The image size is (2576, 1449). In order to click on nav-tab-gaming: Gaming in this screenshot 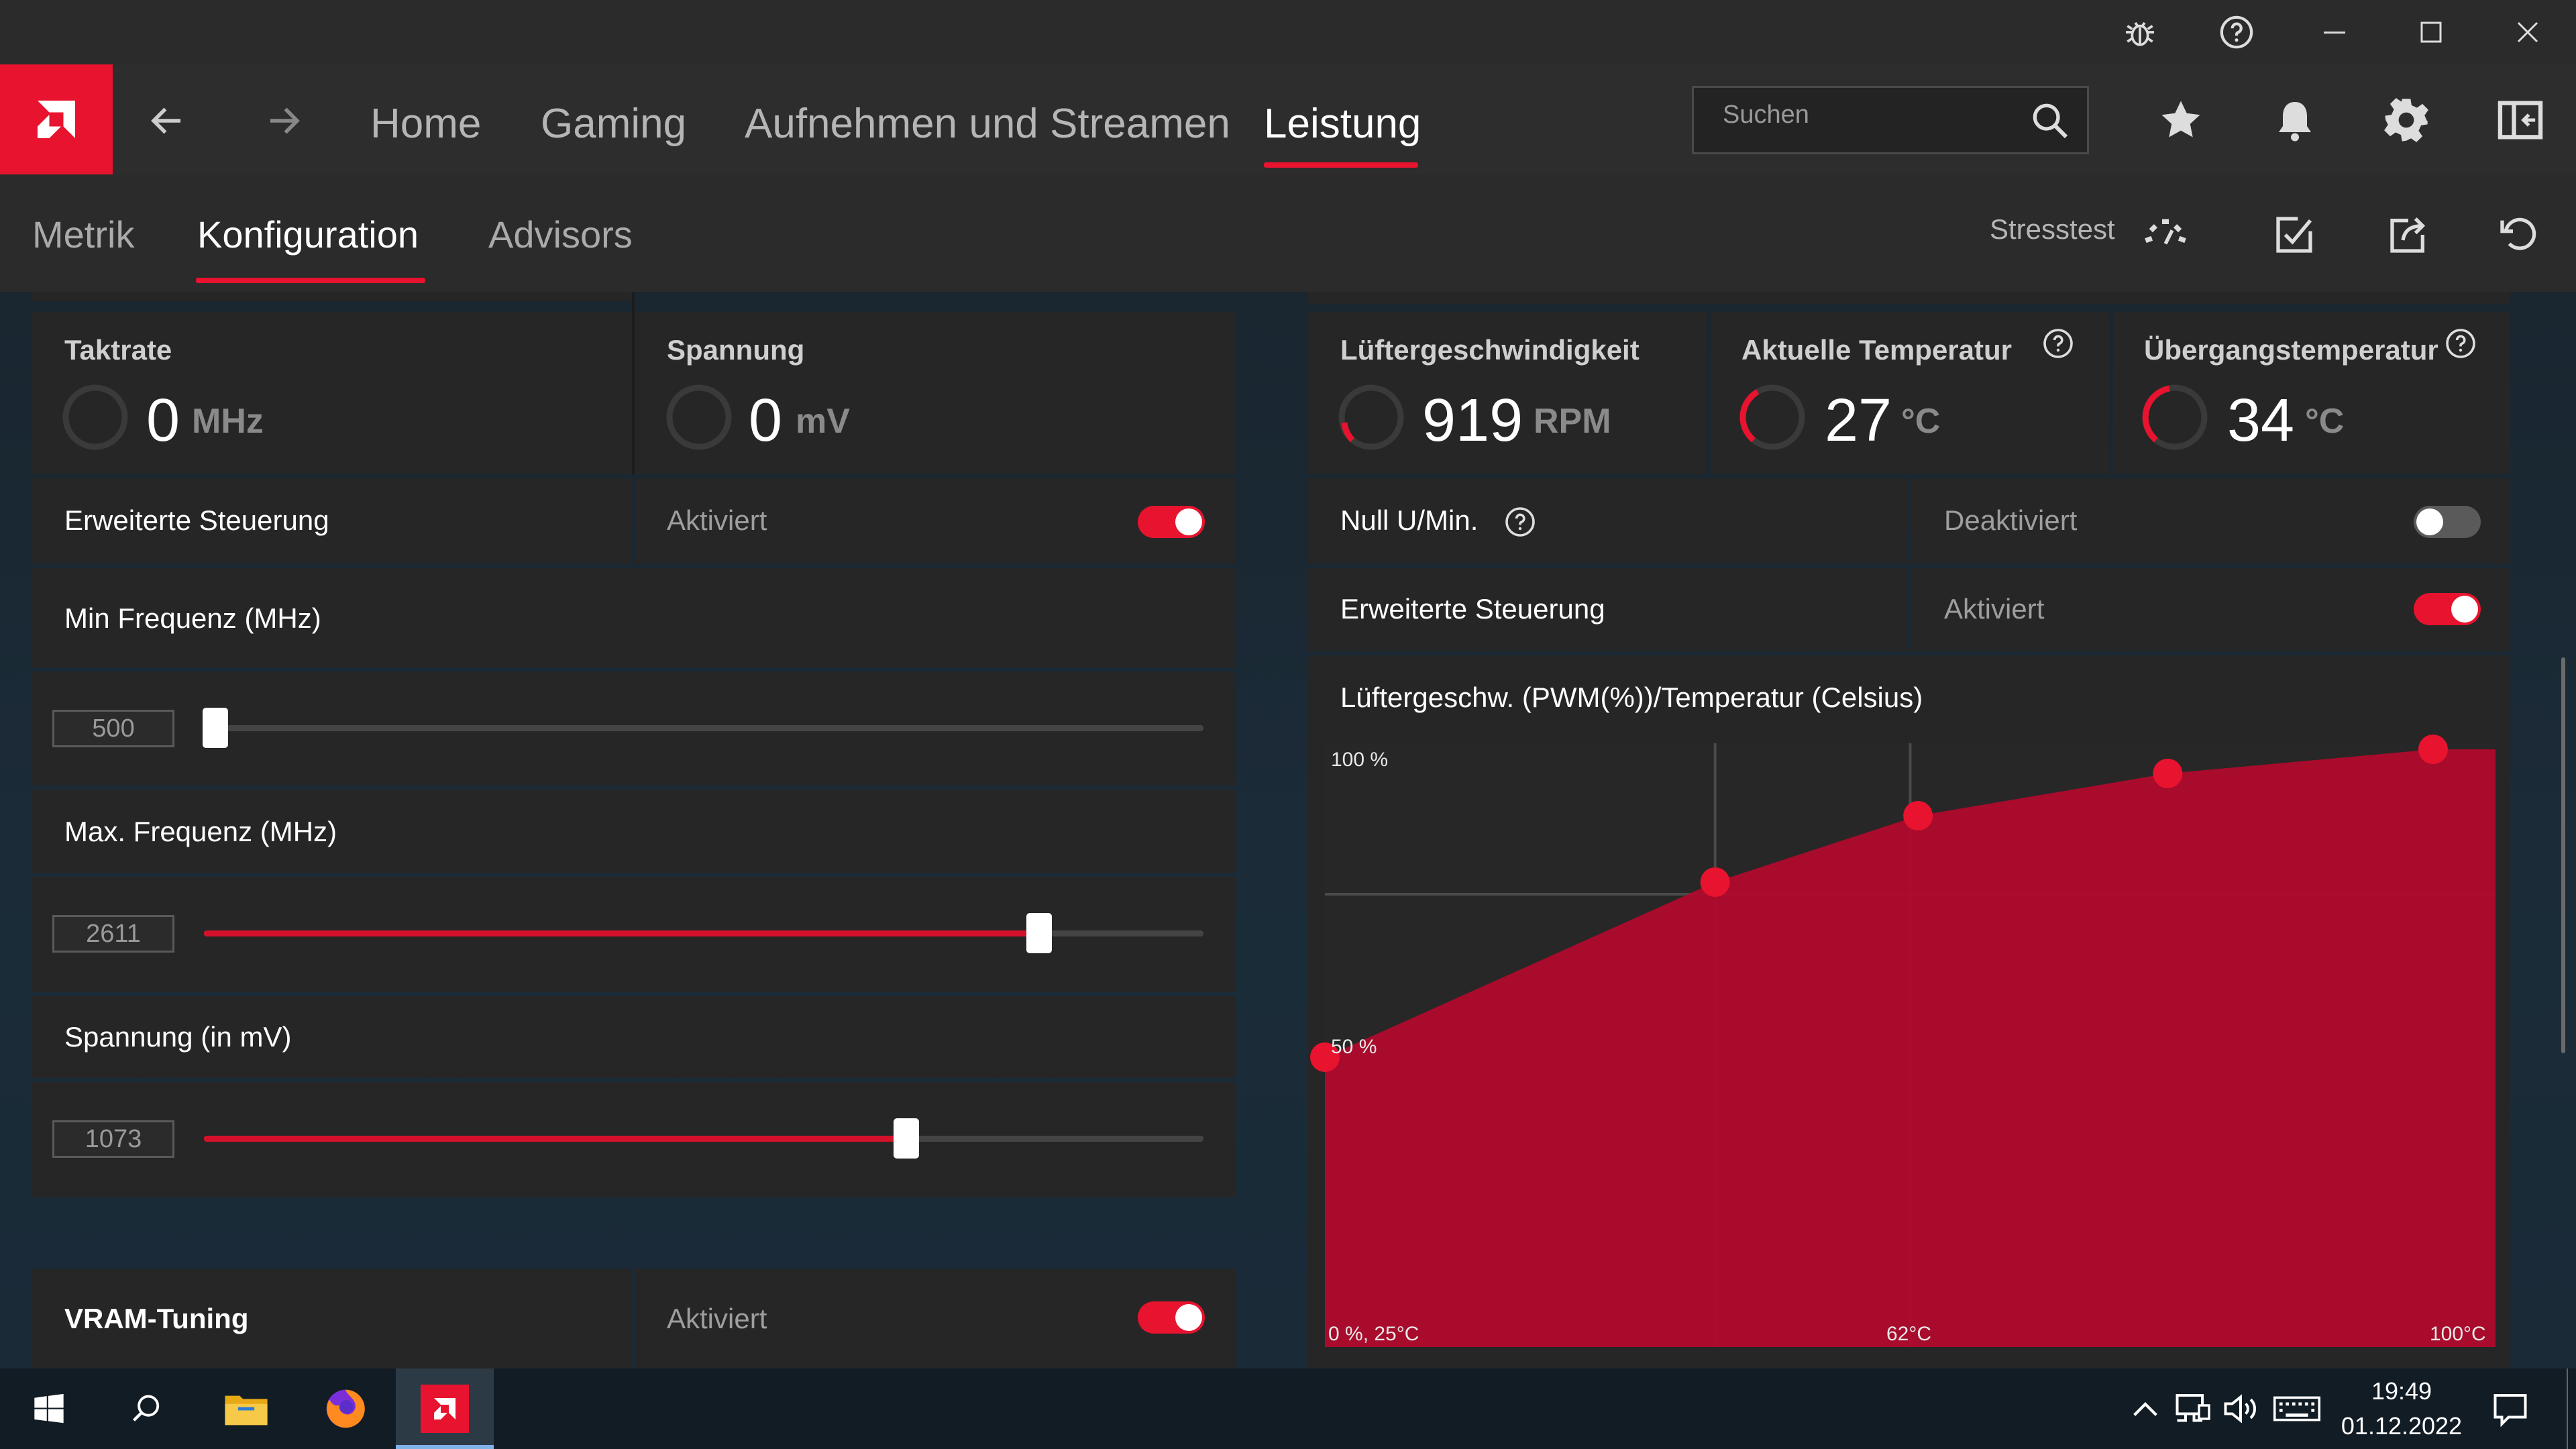, I will do `click(614, 124)`.